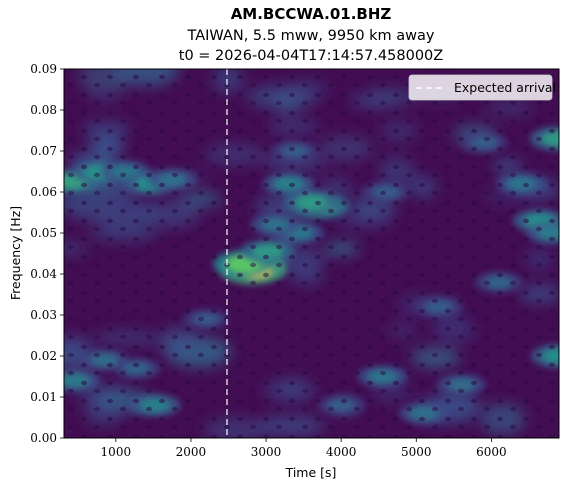 This screenshot has width=573, height=491. What do you see at coordinates (43, 315) in the screenshot?
I see `y-tick-label: 0.03` at bounding box center [43, 315].